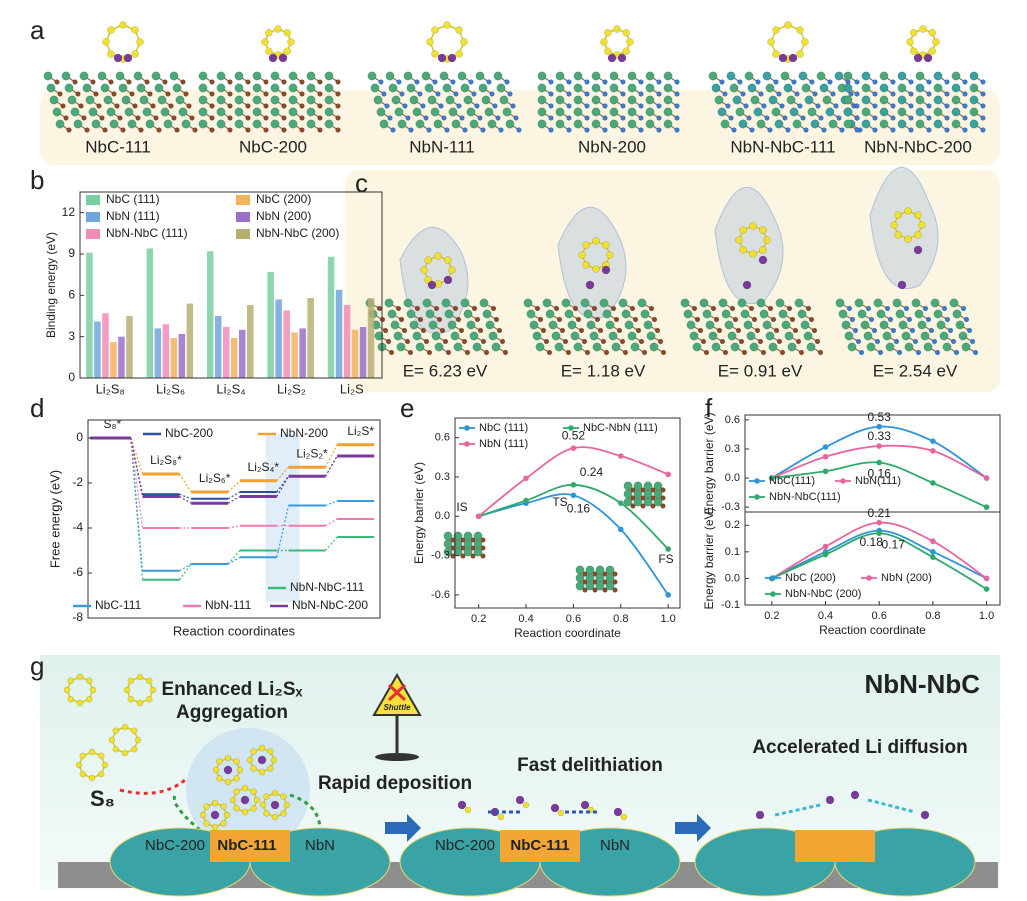 This screenshot has height=901, width=1027. I want to click on connector, so click(185, 483).